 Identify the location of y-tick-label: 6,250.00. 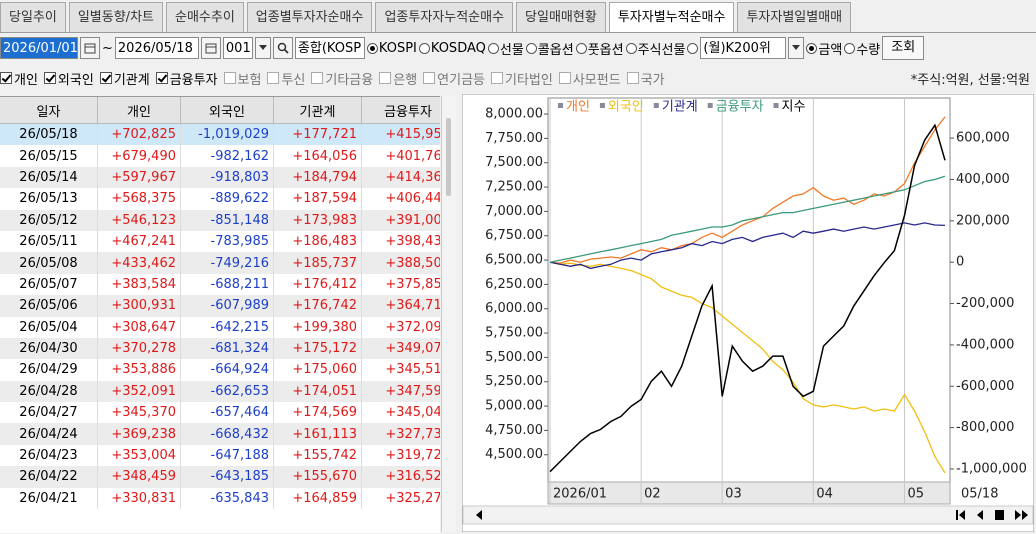
(514, 284).